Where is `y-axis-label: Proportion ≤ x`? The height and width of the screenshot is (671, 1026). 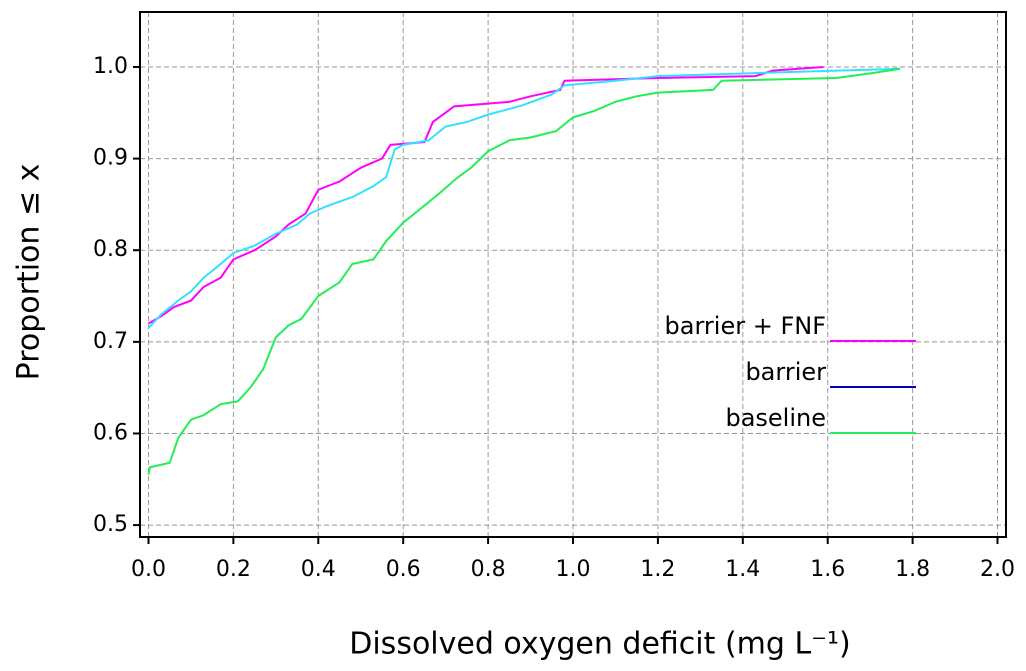 y-axis-label: Proportion ≤ x is located at coordinates (29, 272).